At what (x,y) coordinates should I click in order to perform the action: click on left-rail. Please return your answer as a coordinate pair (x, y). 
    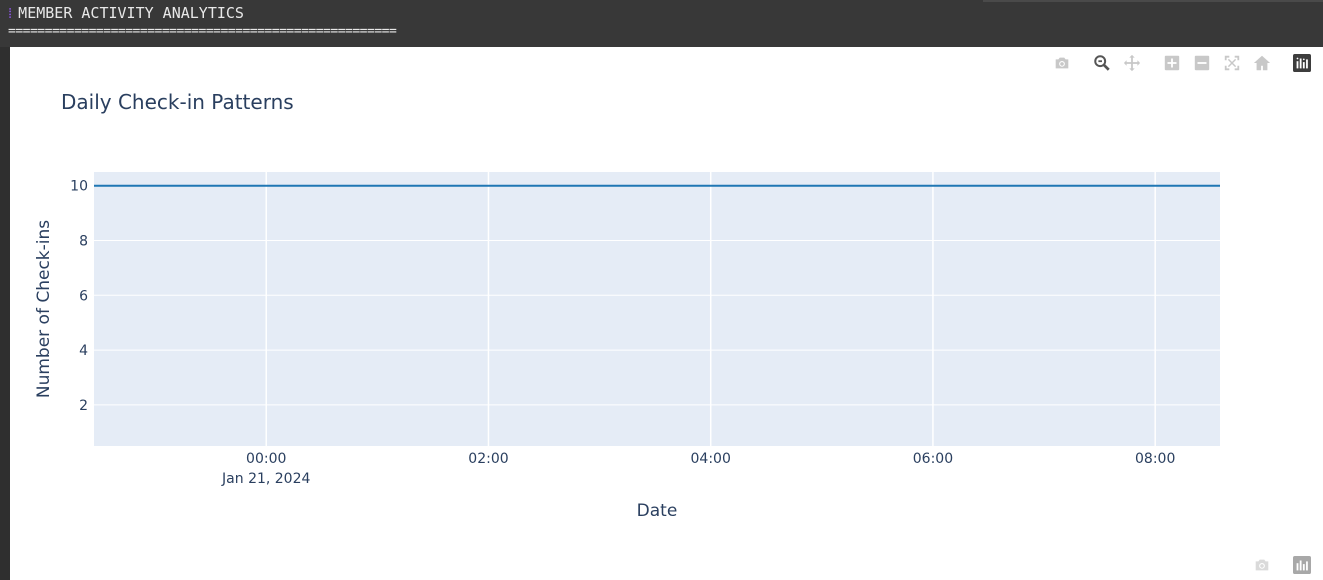
    Looking at the image, I should click on (5, 313).